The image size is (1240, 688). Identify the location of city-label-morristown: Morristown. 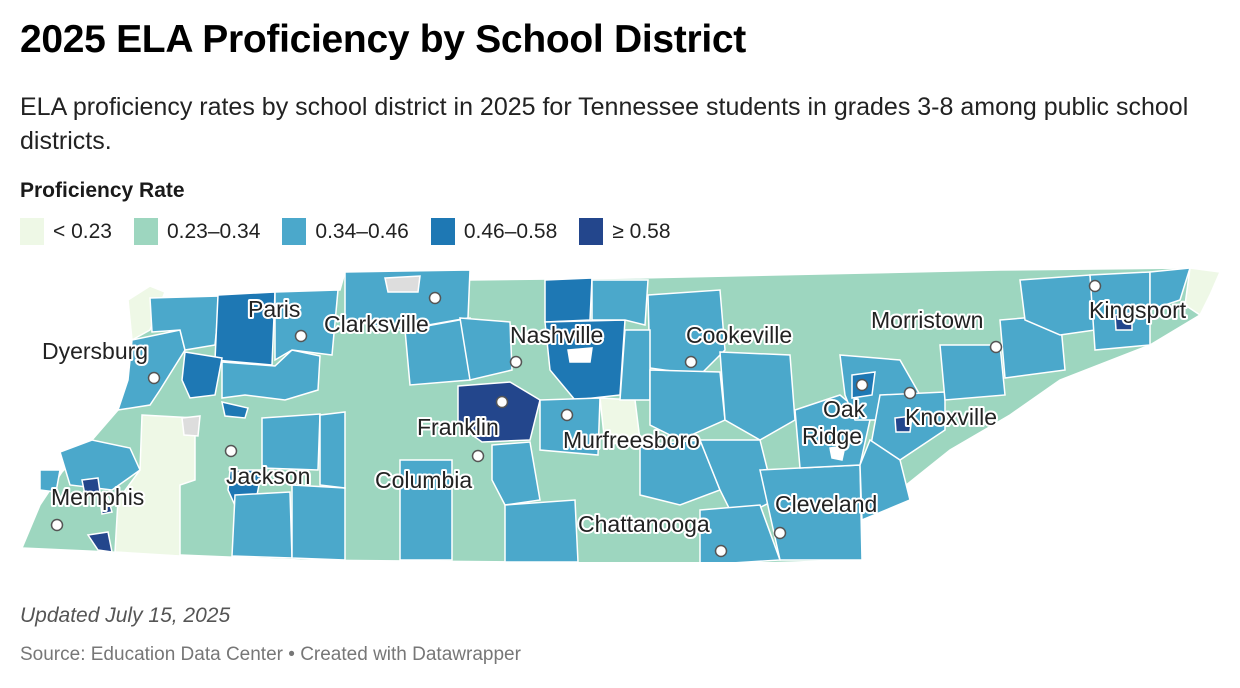
(927, 320).